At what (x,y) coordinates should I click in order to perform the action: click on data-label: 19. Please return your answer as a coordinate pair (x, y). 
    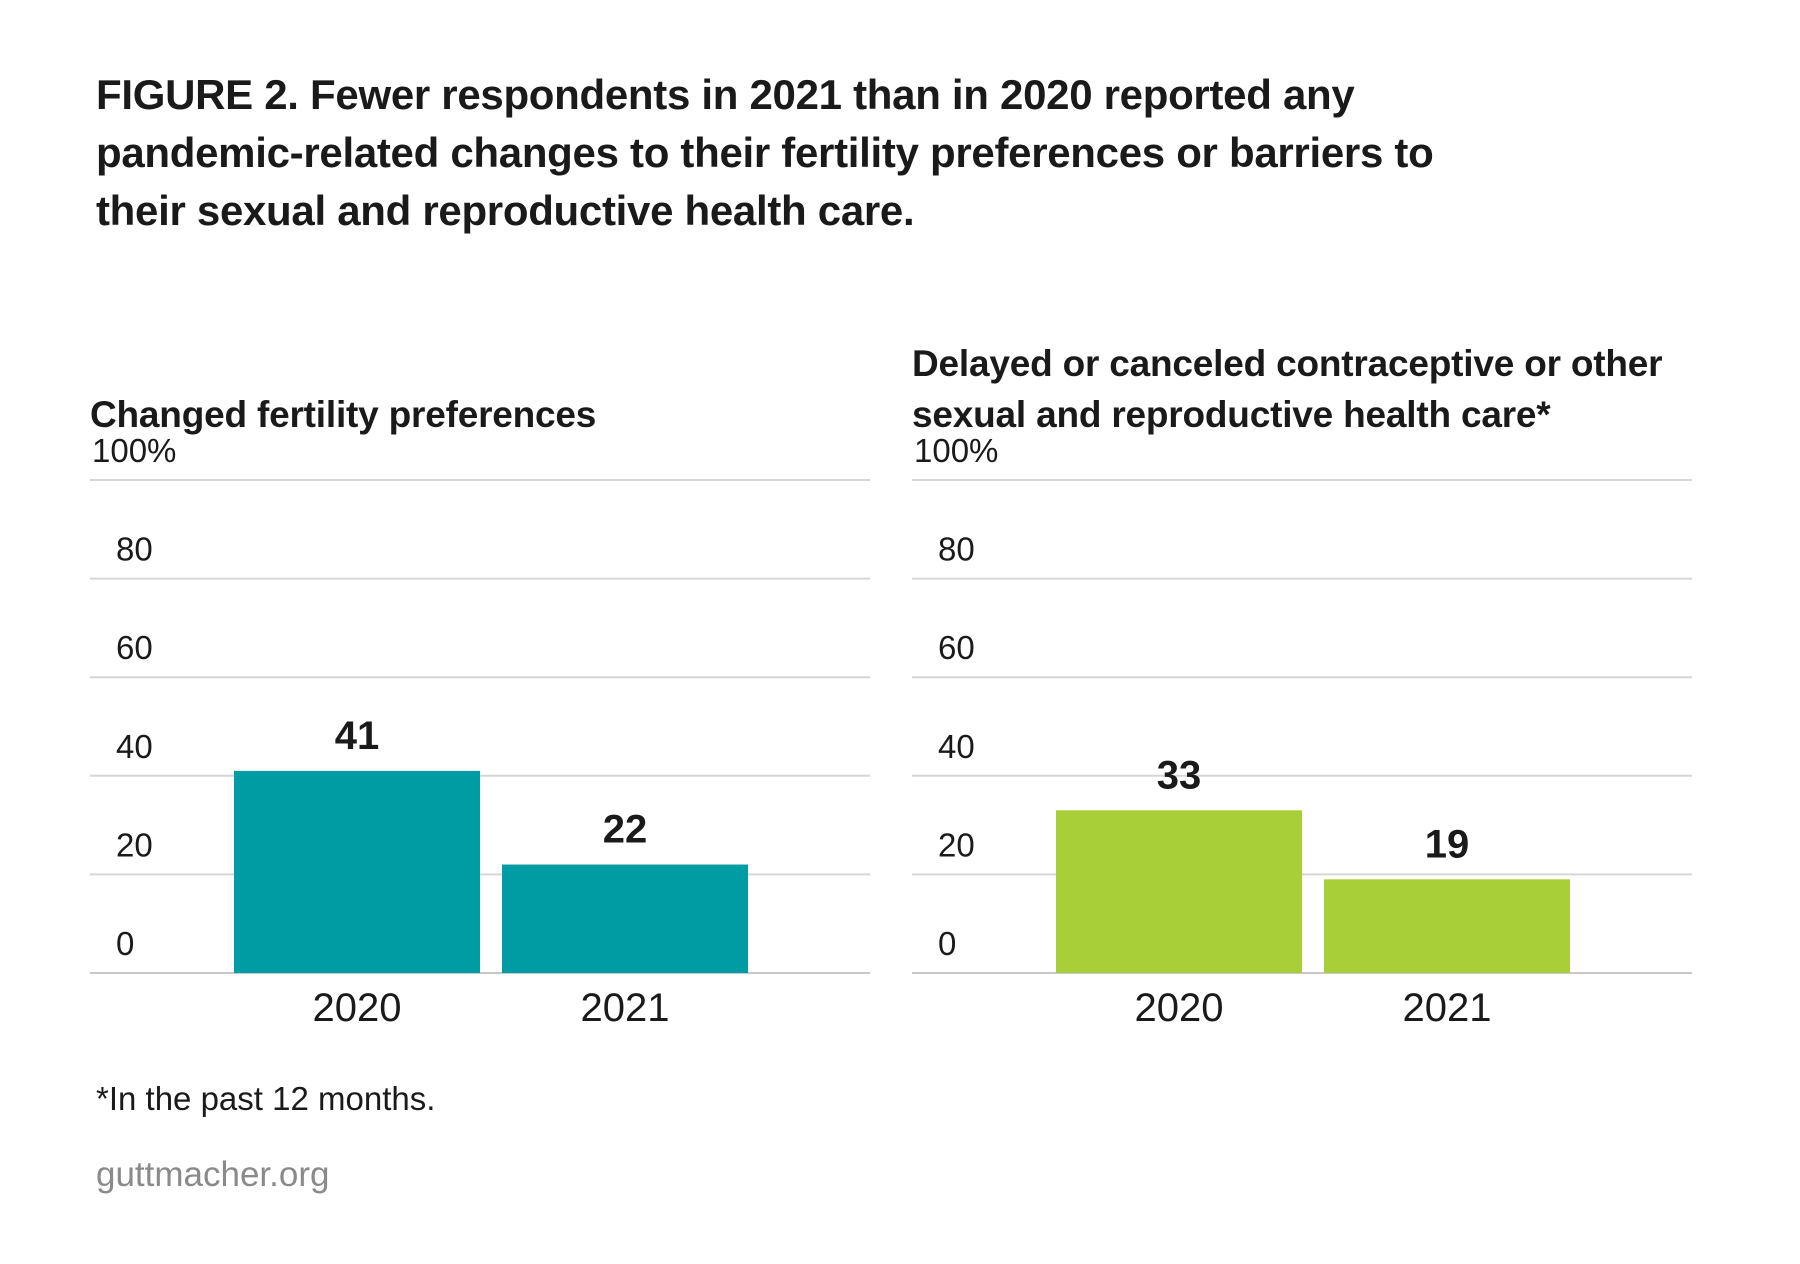
    Looking at the image, I should click on (1447, 844).